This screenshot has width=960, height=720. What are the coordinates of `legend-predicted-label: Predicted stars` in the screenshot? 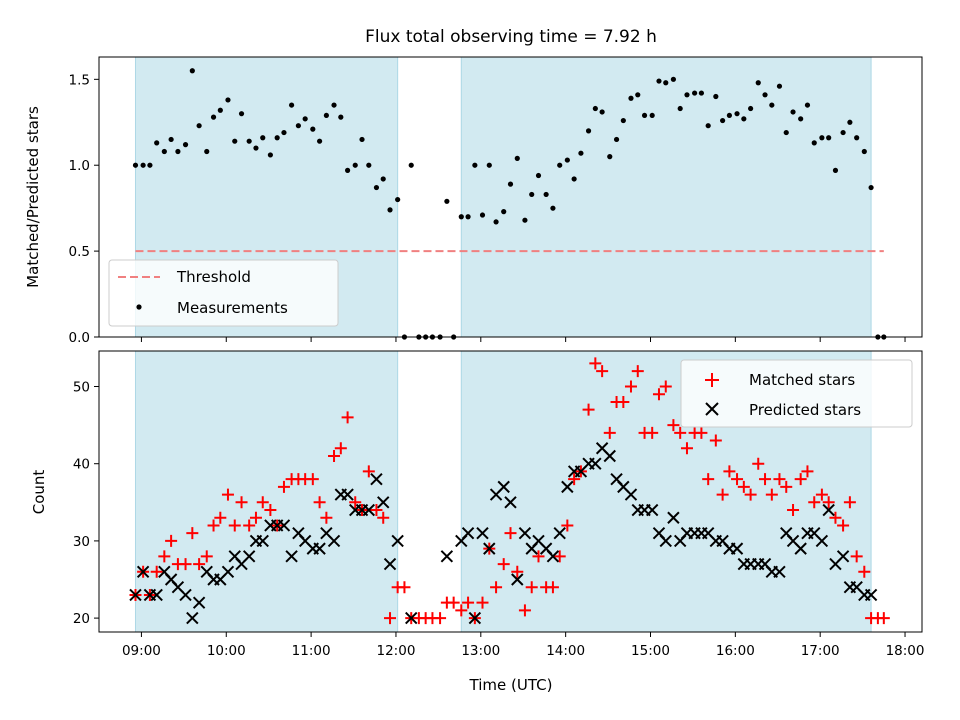 It's located at (805, 410).